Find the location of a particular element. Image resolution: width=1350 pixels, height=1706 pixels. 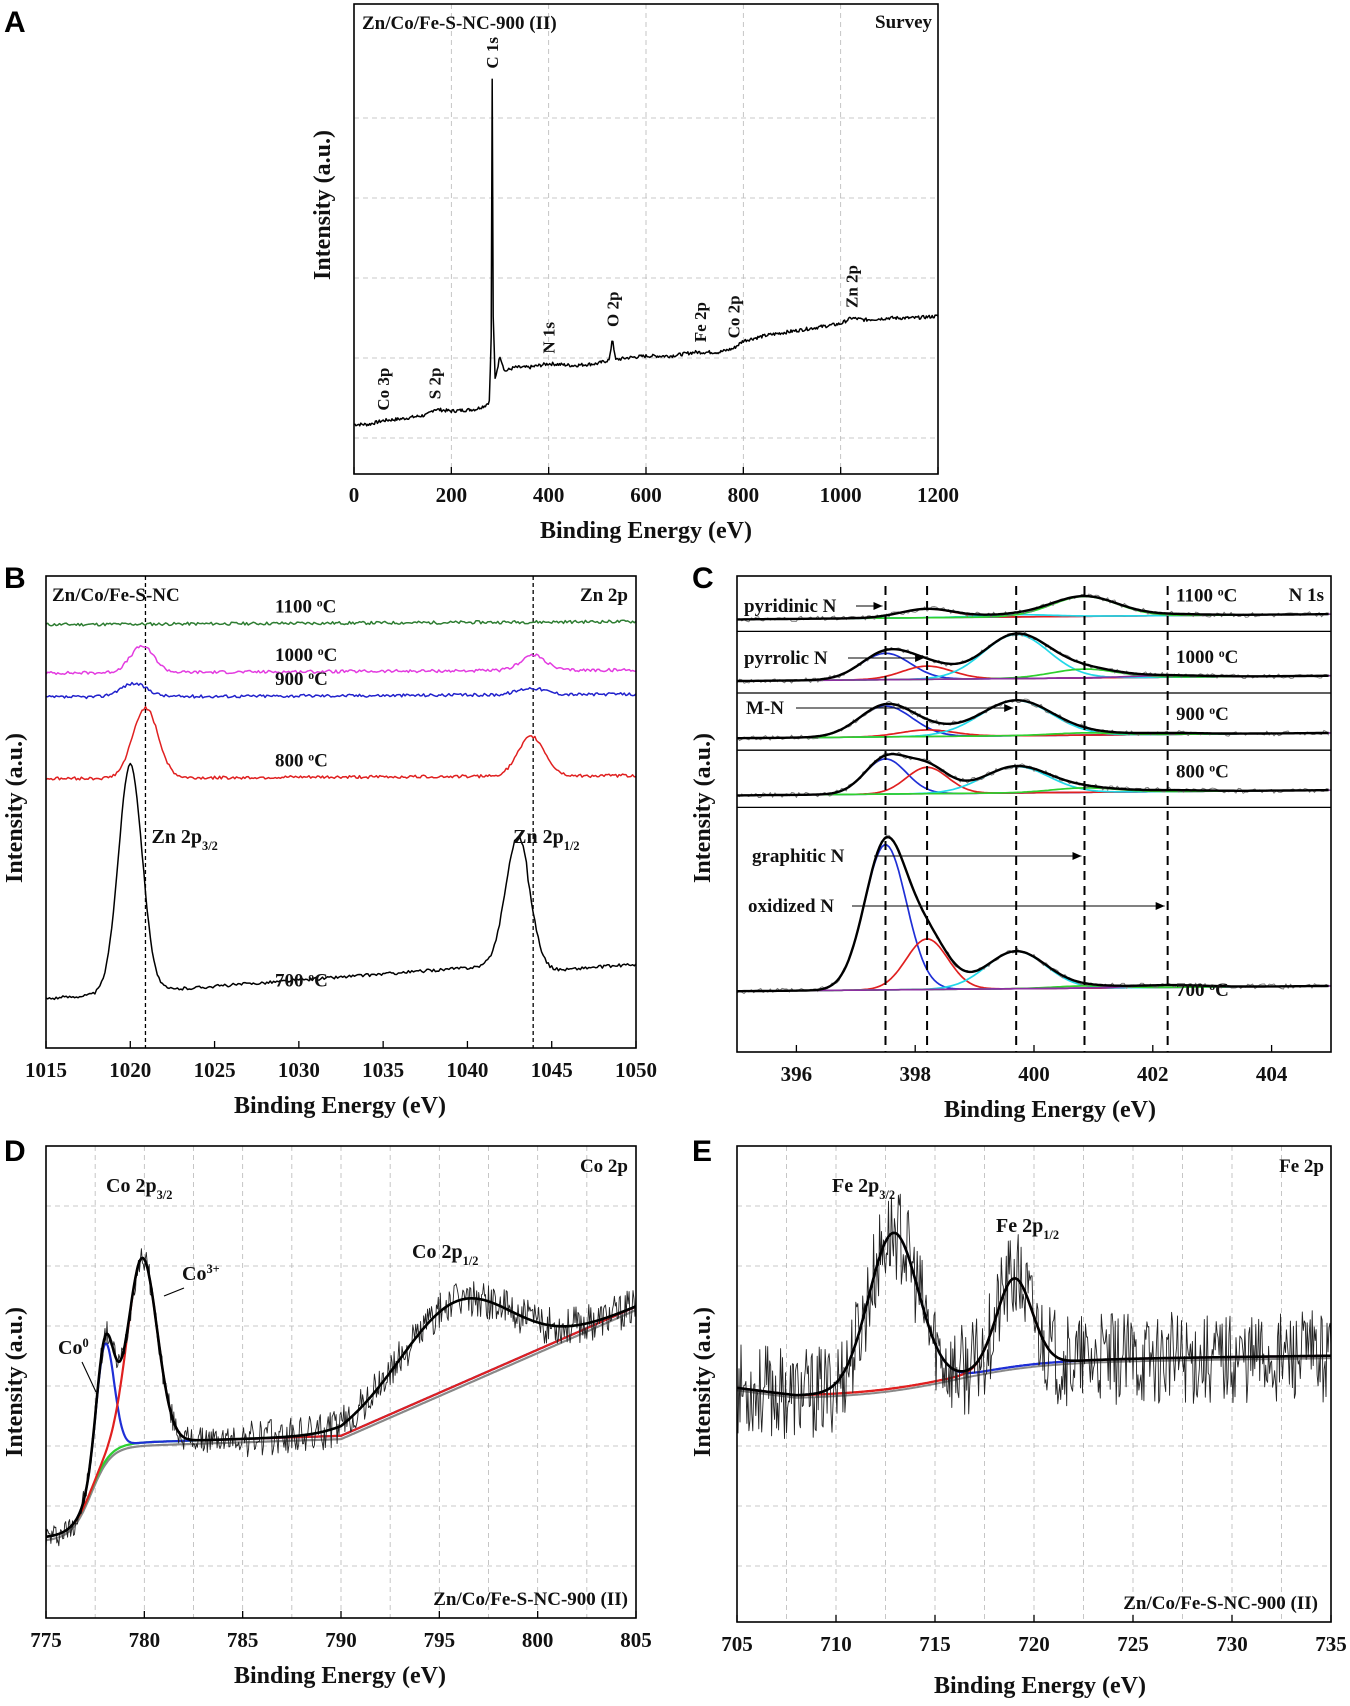

panel-c-plot-area is located at coordinates (1034, 819).